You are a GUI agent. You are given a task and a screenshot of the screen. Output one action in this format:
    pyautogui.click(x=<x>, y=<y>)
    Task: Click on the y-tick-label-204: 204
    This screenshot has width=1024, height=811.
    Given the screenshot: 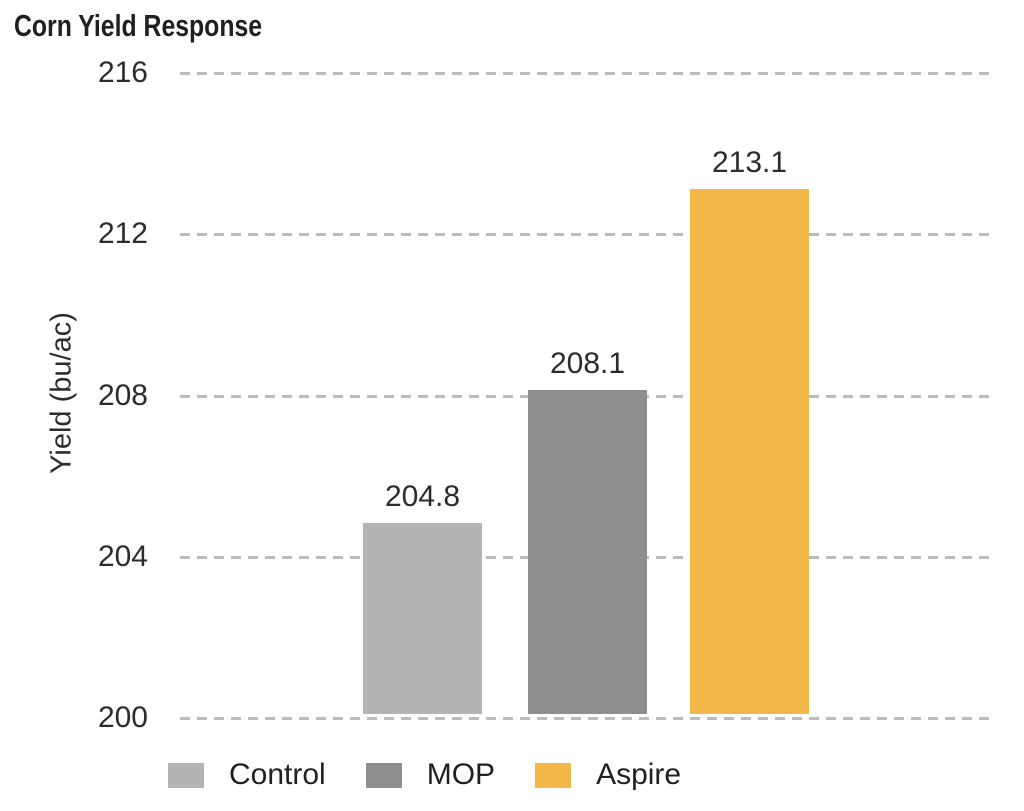 What is the action you would take?
    pyautogui.click(x=122, y=556)
    